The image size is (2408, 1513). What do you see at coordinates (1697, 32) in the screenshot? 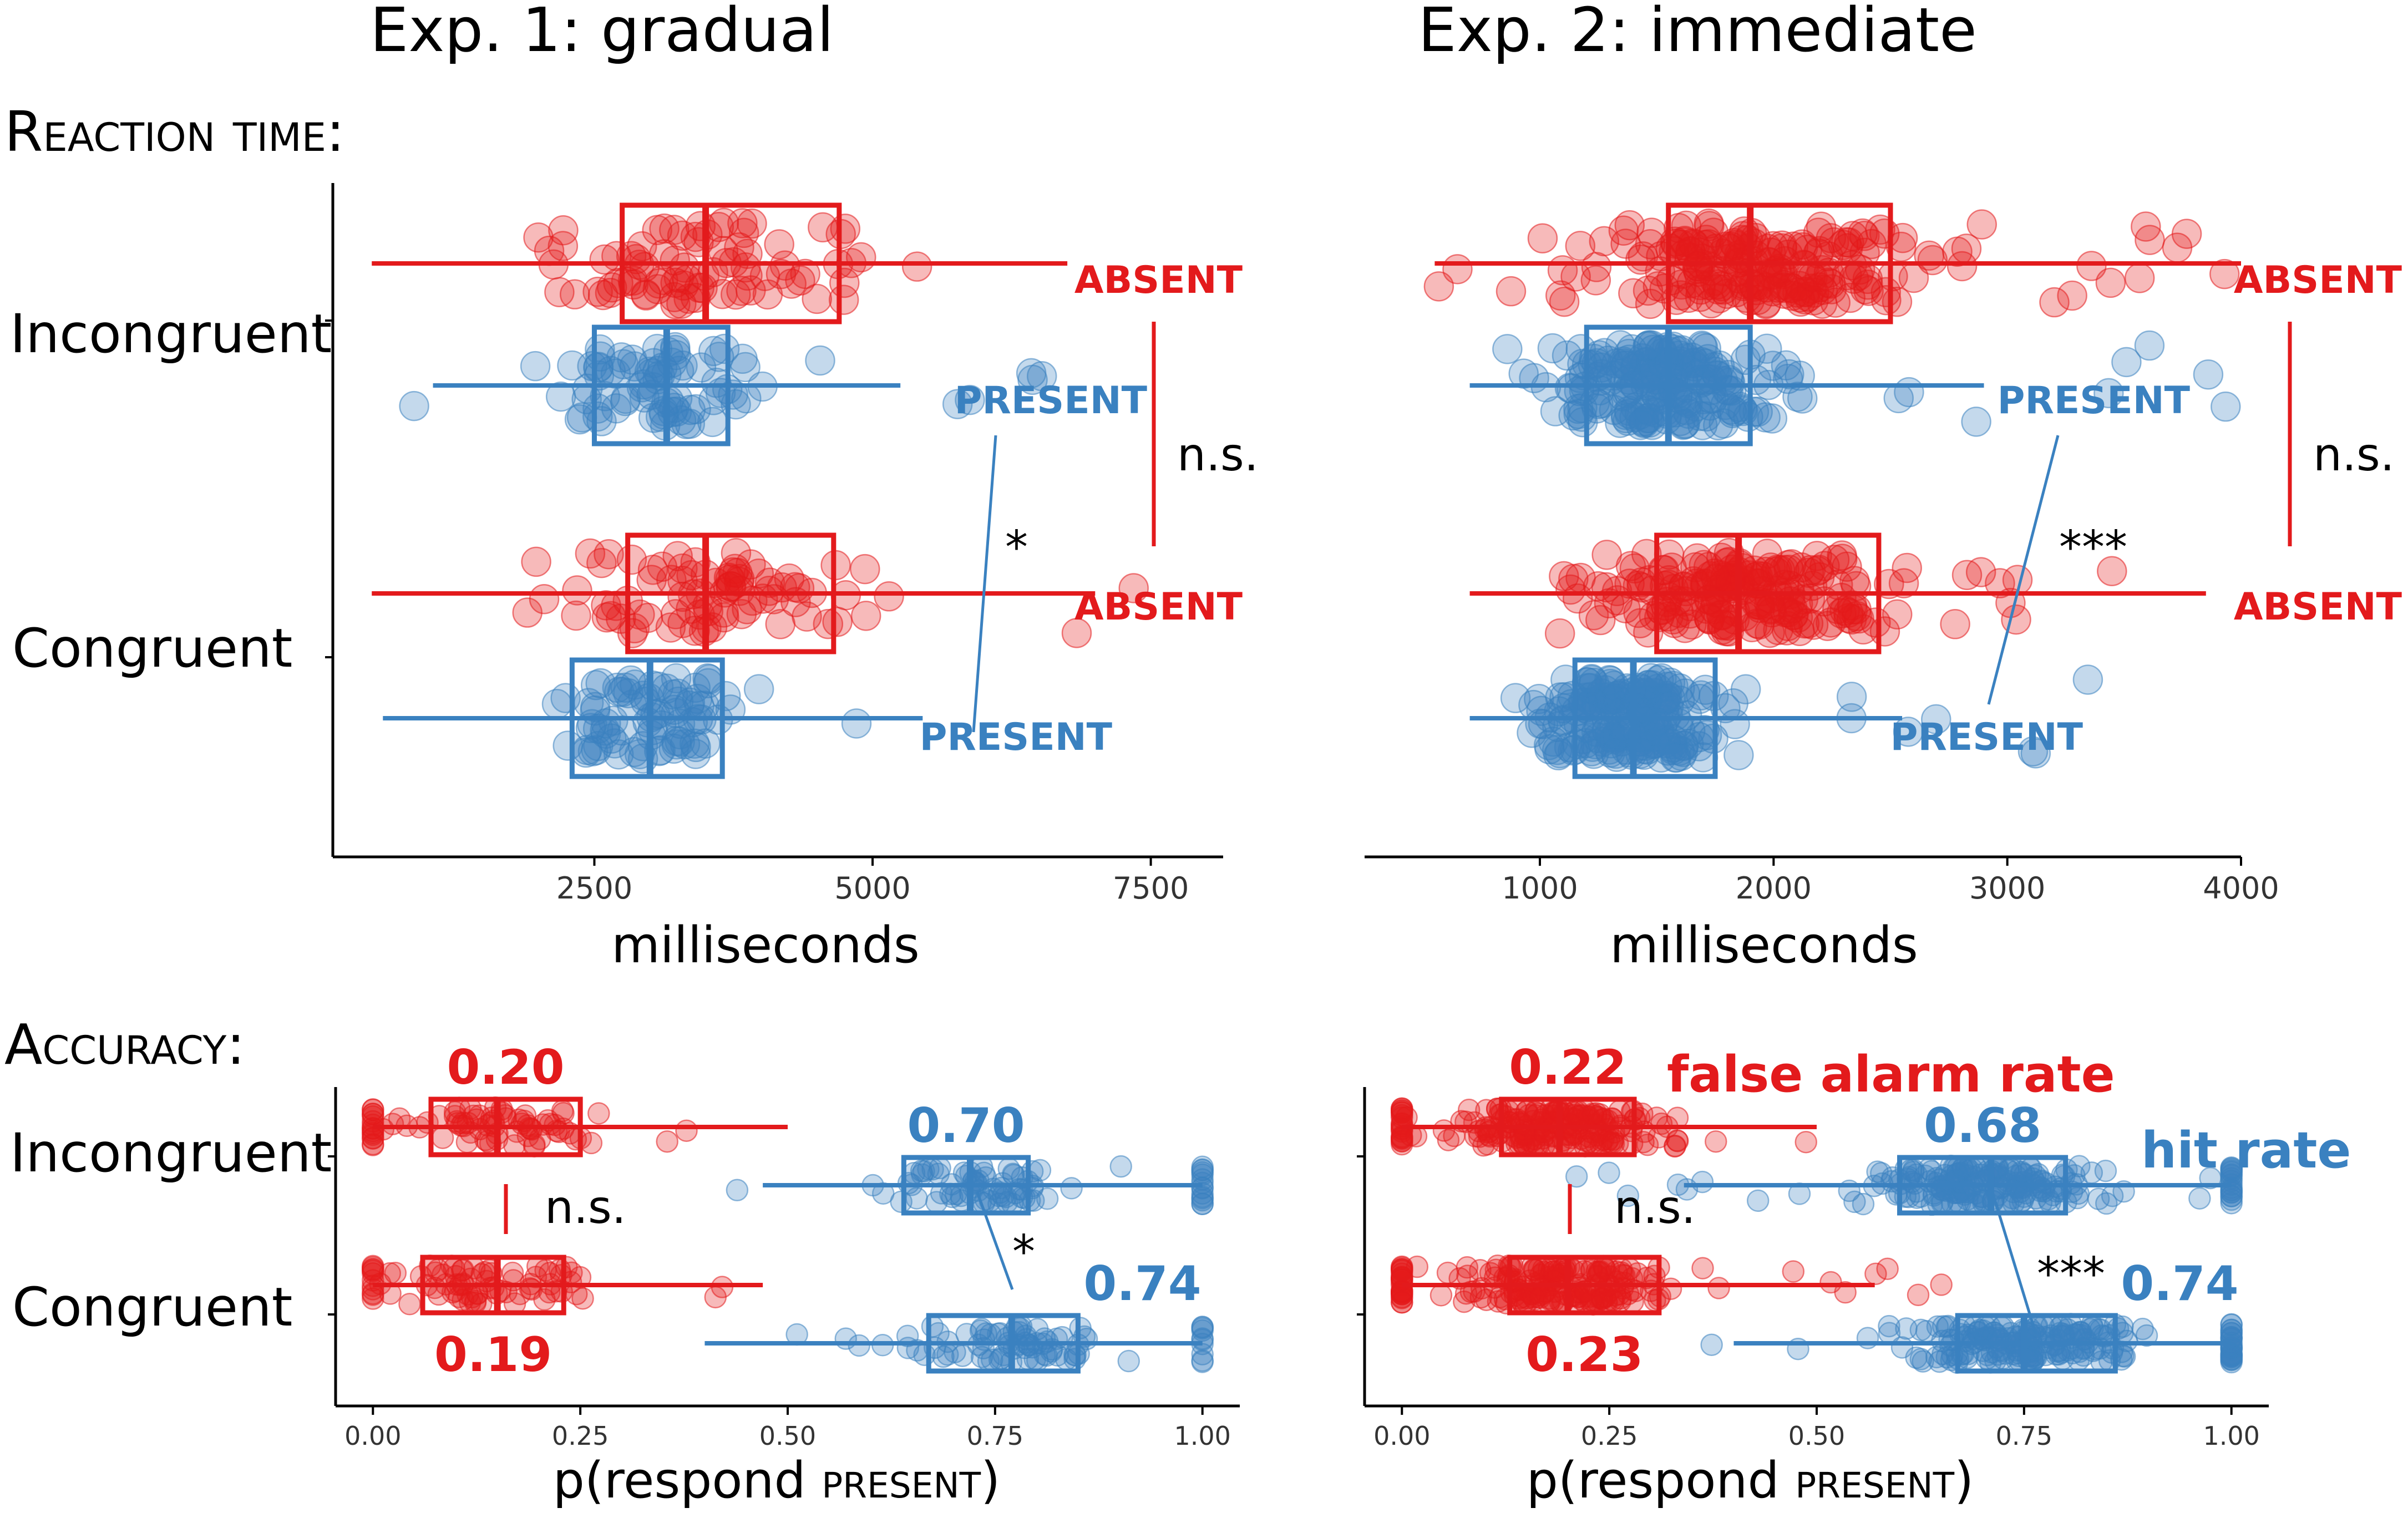
I see `right-panel-title: Exp. 2: immediate` at bounding box center [1697, 32].